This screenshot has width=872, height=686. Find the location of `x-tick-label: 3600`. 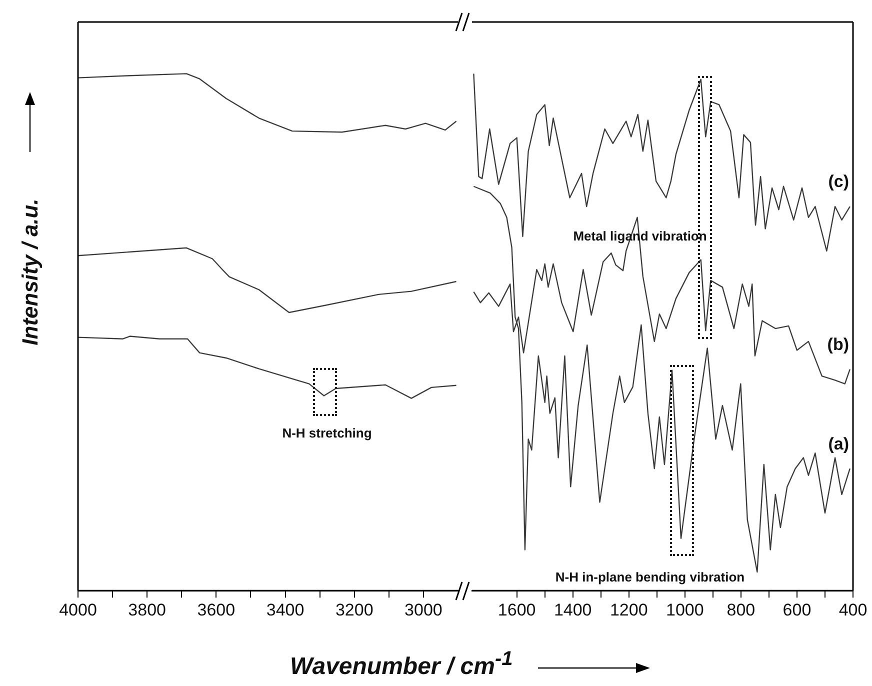

x-tick-label: 3600 is located at coordinates (216, 610).